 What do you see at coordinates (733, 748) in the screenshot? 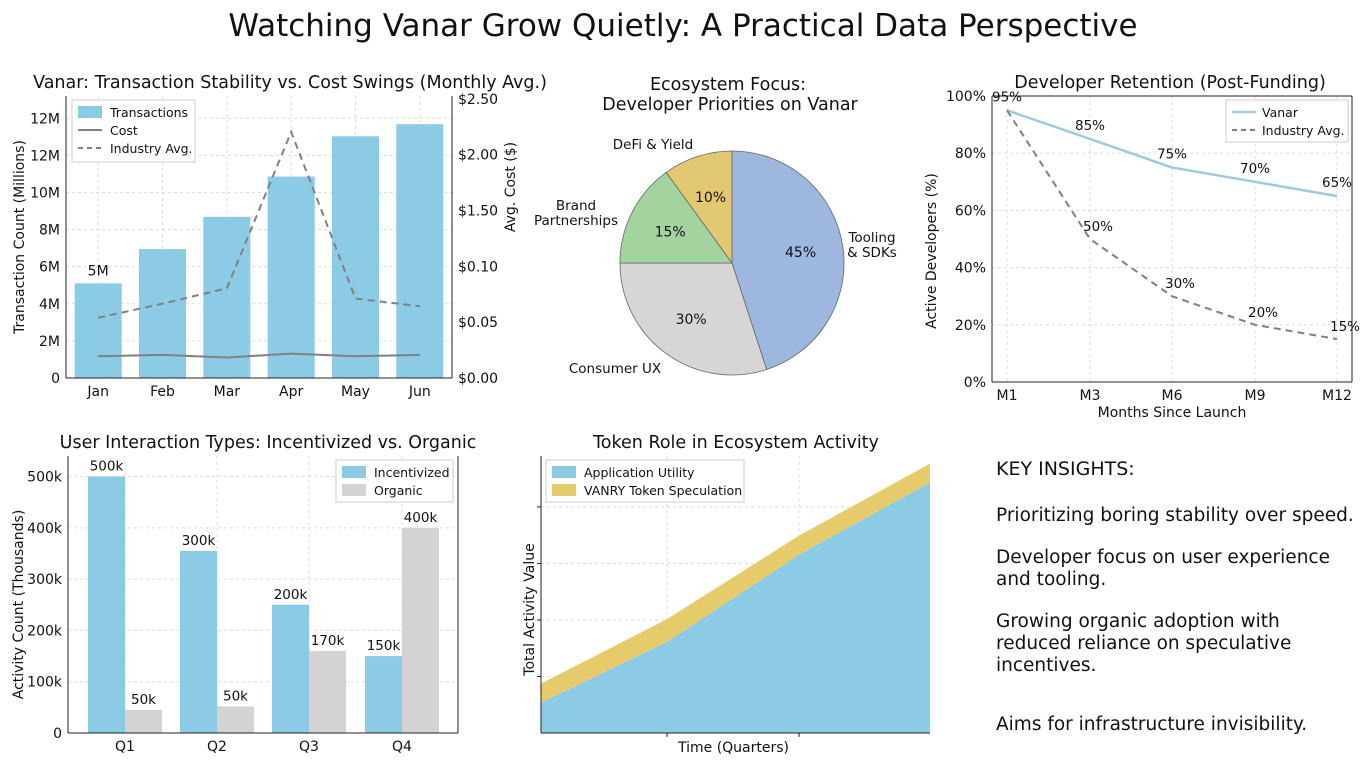
I see `x-axis-label: Time (Quarters)` at bounding box center [733, 748].